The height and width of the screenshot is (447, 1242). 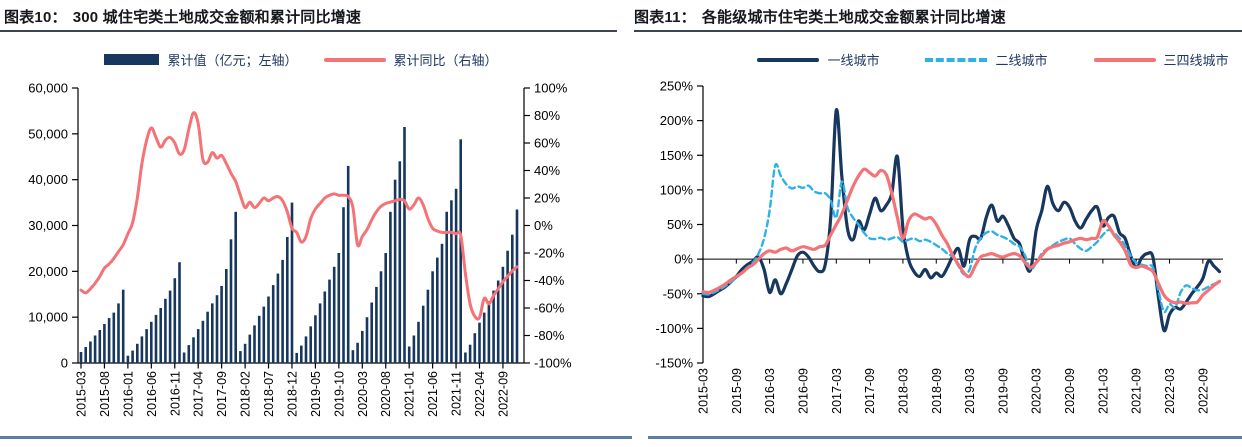 What do you see at coordinates (547, 198) in the screenshot?
I see `right-axis-tick-label: 20%` at bounding box center [547, 198].